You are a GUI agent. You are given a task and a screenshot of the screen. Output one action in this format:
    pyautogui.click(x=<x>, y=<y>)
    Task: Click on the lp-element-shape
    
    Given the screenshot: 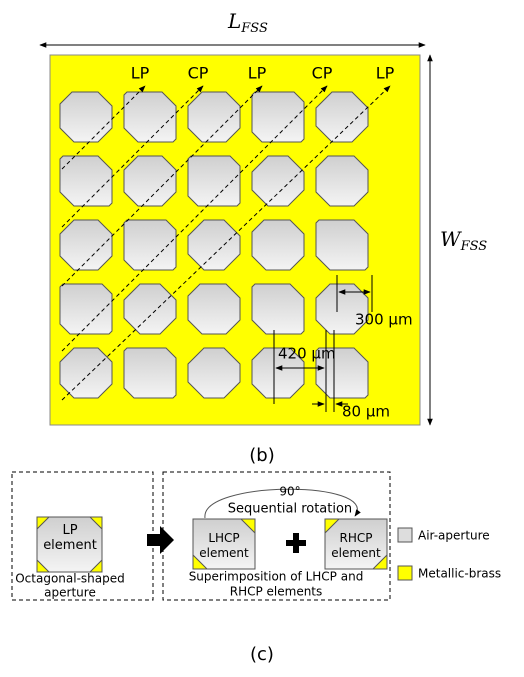 What is the action you would take?
    pyautogui.click(x=69, y=544)
    